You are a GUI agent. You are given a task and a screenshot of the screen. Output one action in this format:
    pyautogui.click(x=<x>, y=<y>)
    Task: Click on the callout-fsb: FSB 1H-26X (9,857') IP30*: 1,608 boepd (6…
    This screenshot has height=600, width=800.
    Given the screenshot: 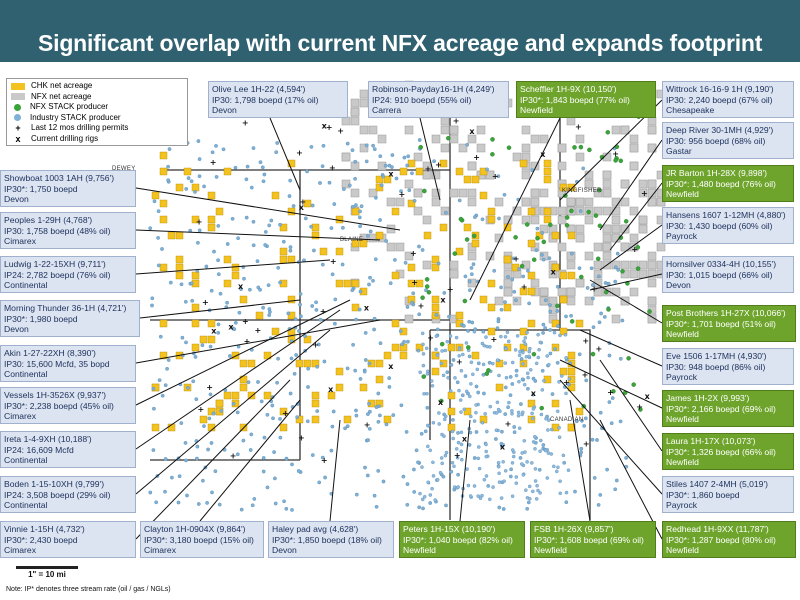 What is the action you would take?
    pyautogui.click(x=593, y=539)
    